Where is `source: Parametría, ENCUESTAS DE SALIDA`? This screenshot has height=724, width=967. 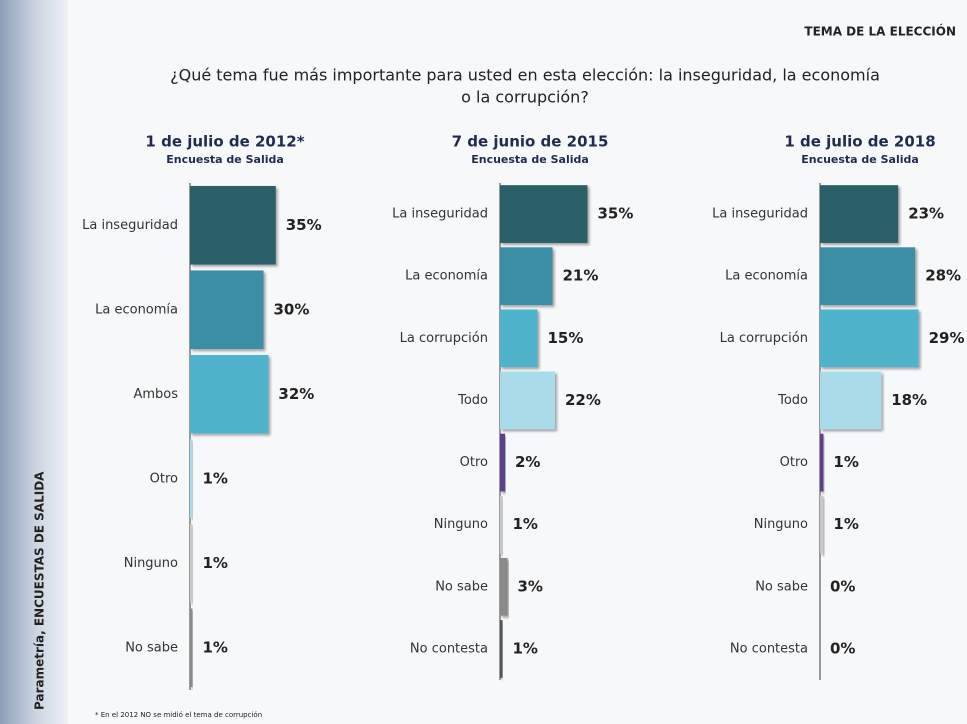 source: Parametría, ENCUESTAS DE SALIDA is located at coordinates (40, 590).